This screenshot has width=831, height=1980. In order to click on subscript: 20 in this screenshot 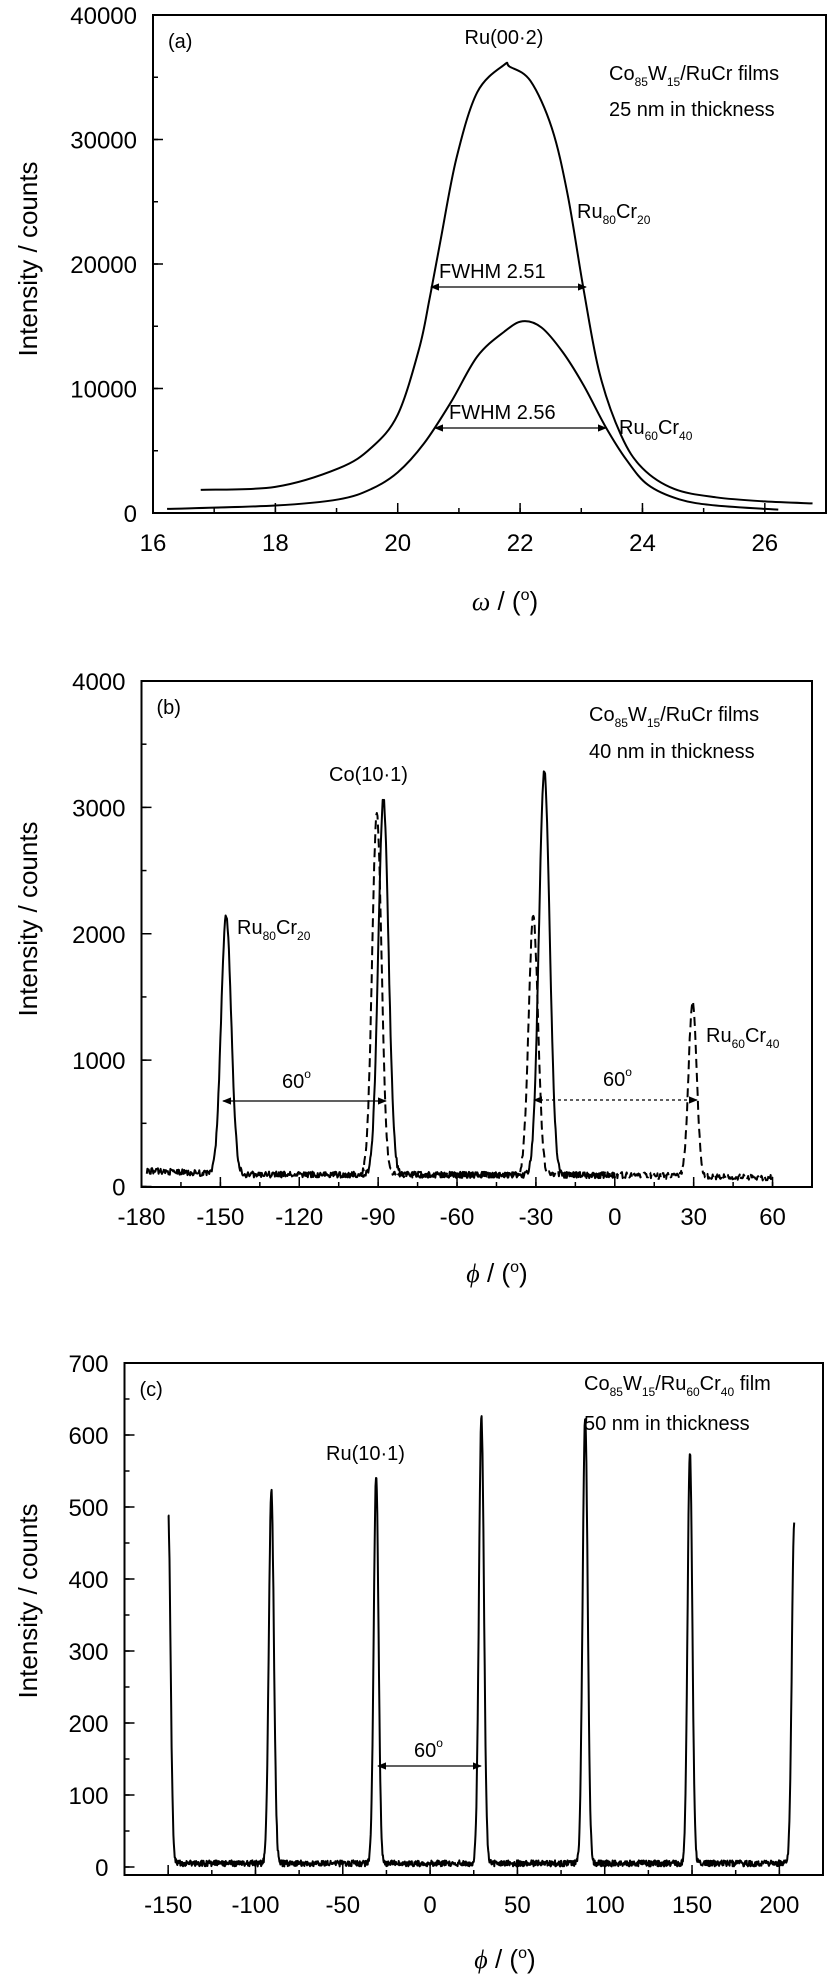, I will do `click(644, 220)`.